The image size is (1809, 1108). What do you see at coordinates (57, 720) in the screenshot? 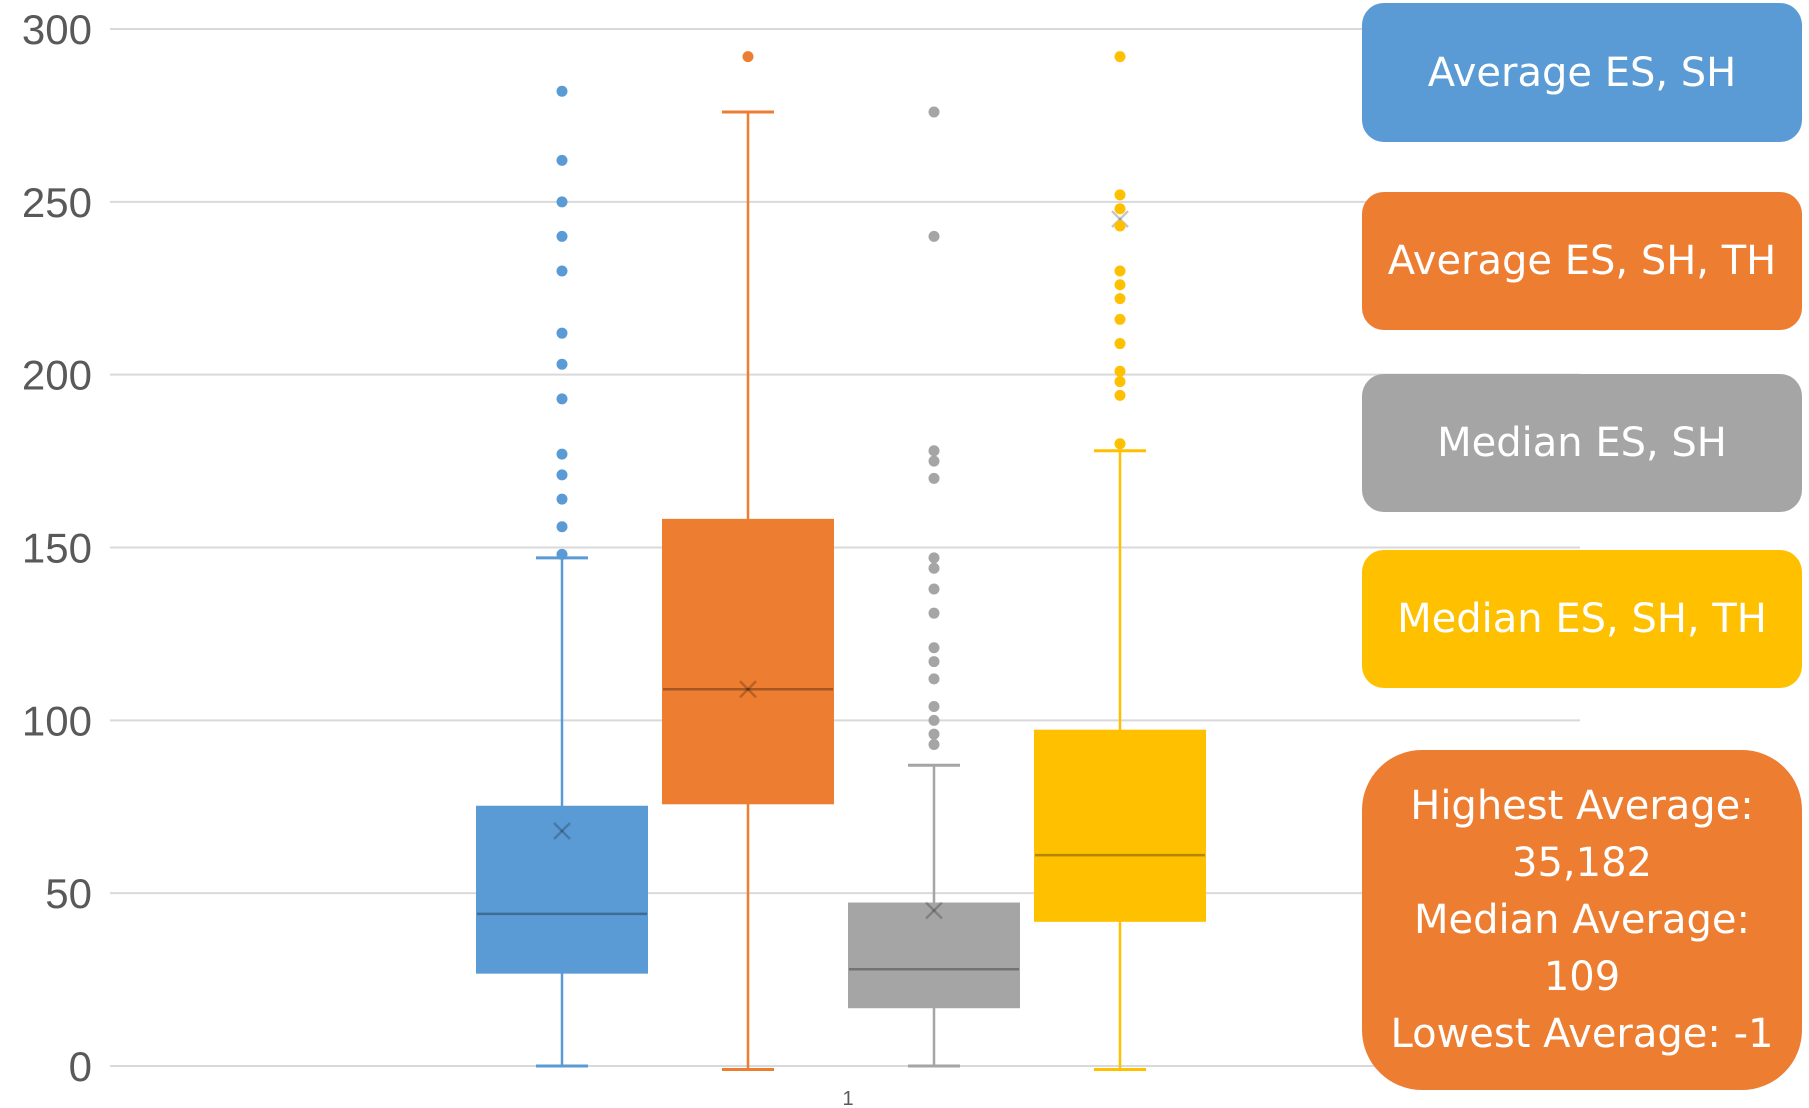
I see `y-tick-label: 100` at bounding box center [57, 720].